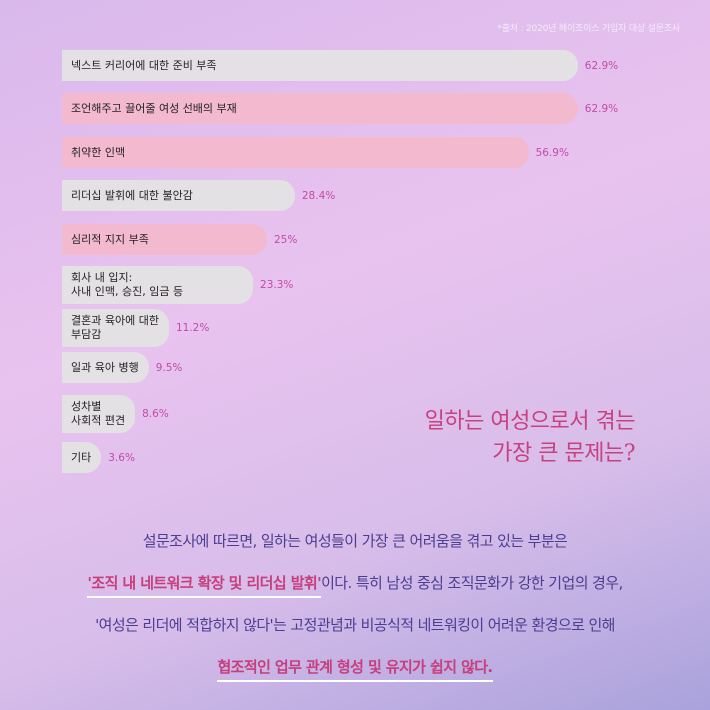 Image resolution: width=710 pixels, height=710 pixels. Describe the element at coordinates (355, 541) in the screenshot. I see `body-line-1: 설문조사에 따르면, 일하는 여성들이 가장 큰 어려움을 겪고 있는 부분은` at that location.